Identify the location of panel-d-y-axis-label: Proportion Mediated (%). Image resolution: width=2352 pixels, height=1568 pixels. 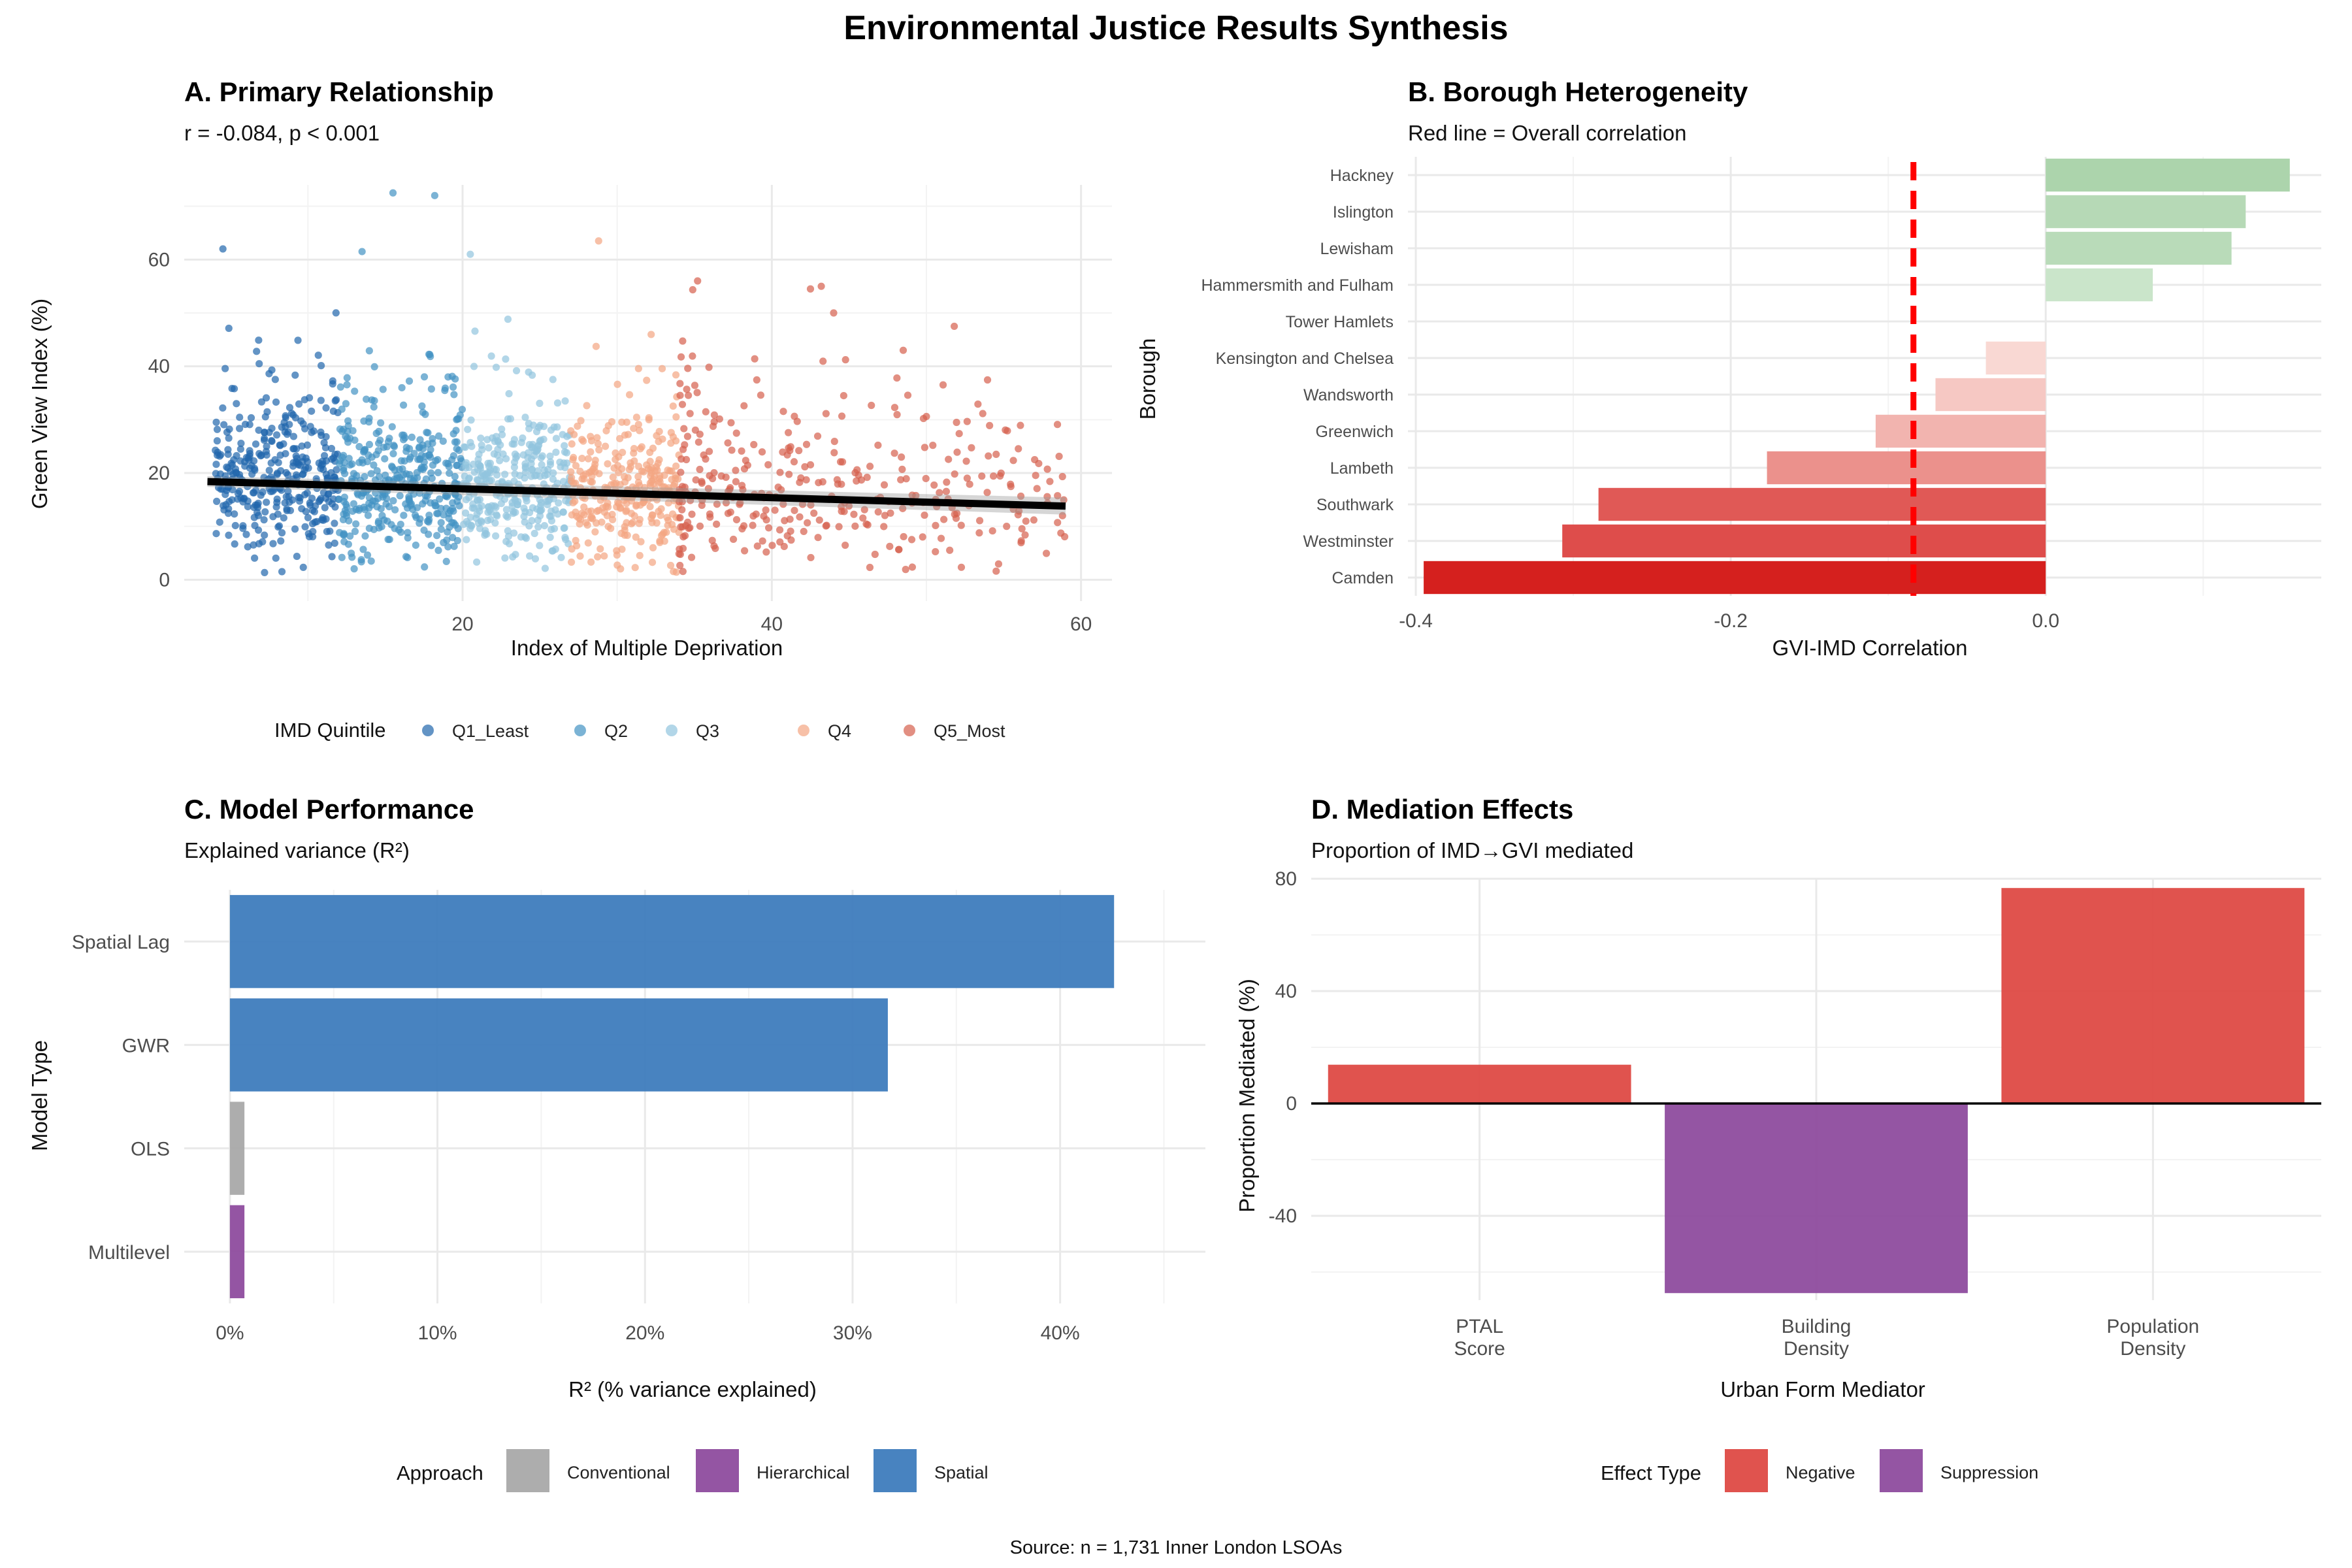
(1247, 1096).